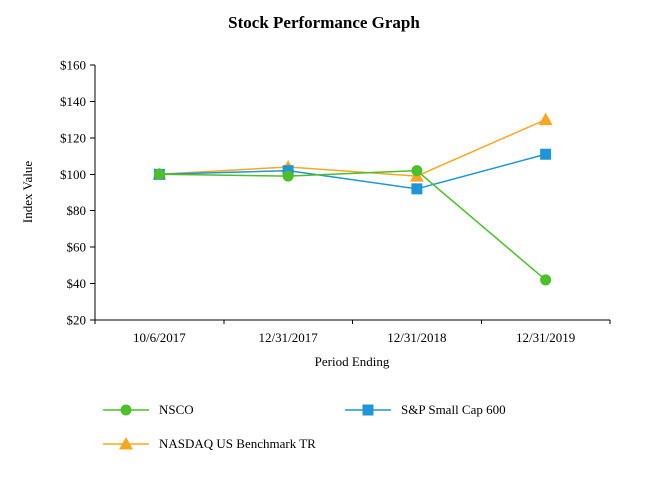  What do you see at coordinates (289, 337) in the screenshot?
I see `x-tick-label: 12/31/2017` at bounding box center [289, 337].